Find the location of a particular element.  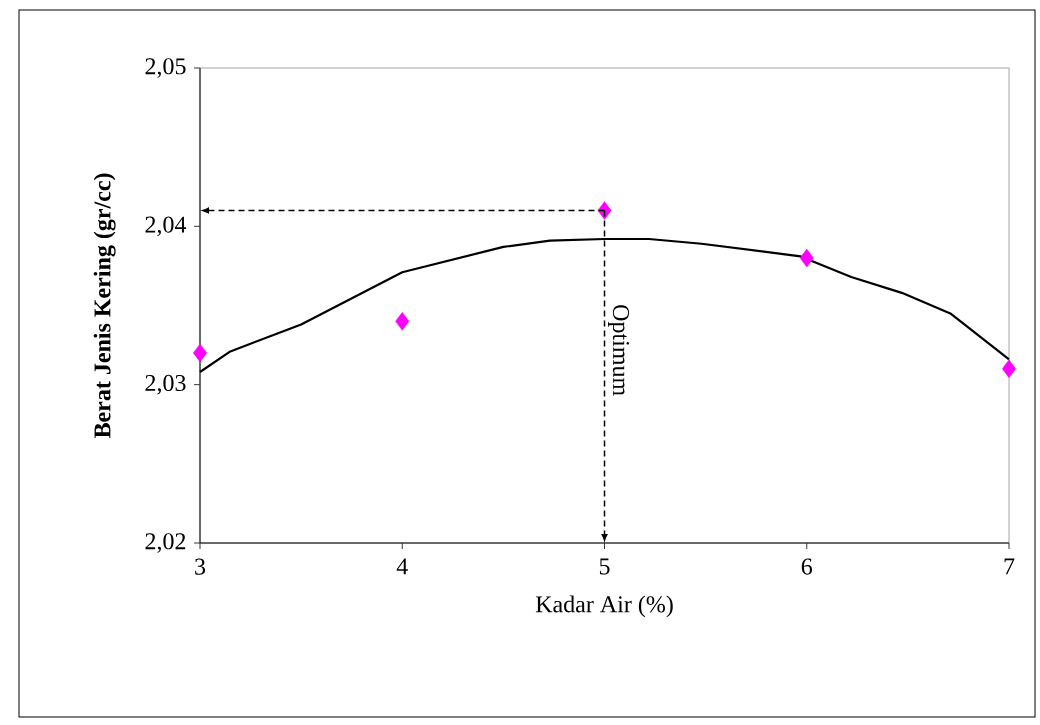

x-tick-label: 6 is located at coordinates (807, 566).